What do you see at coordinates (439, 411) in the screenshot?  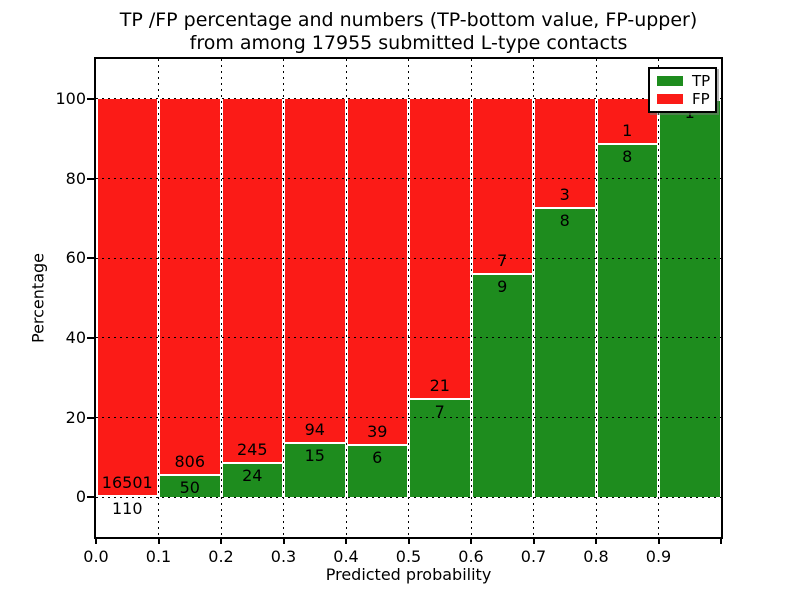 I see `tp-count-label: 7` at bounding box center [439, 411].